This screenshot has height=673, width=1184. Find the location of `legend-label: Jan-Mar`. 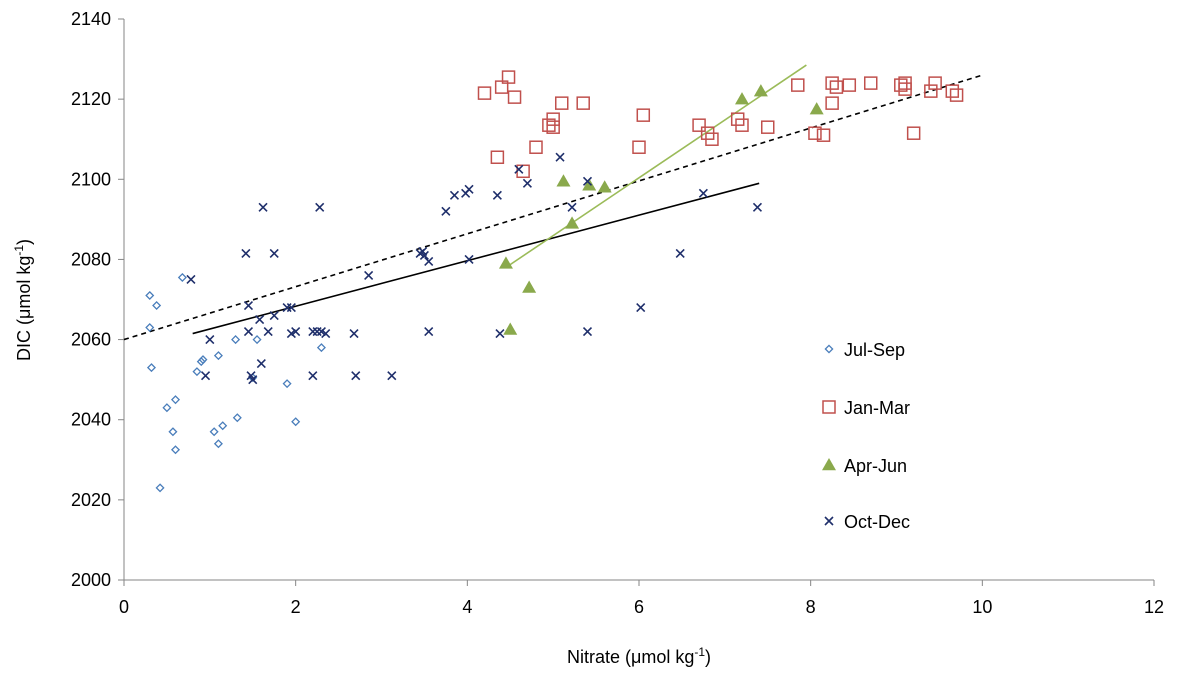

legend-label: Jan-Mar is located at coordinates (877, 408).